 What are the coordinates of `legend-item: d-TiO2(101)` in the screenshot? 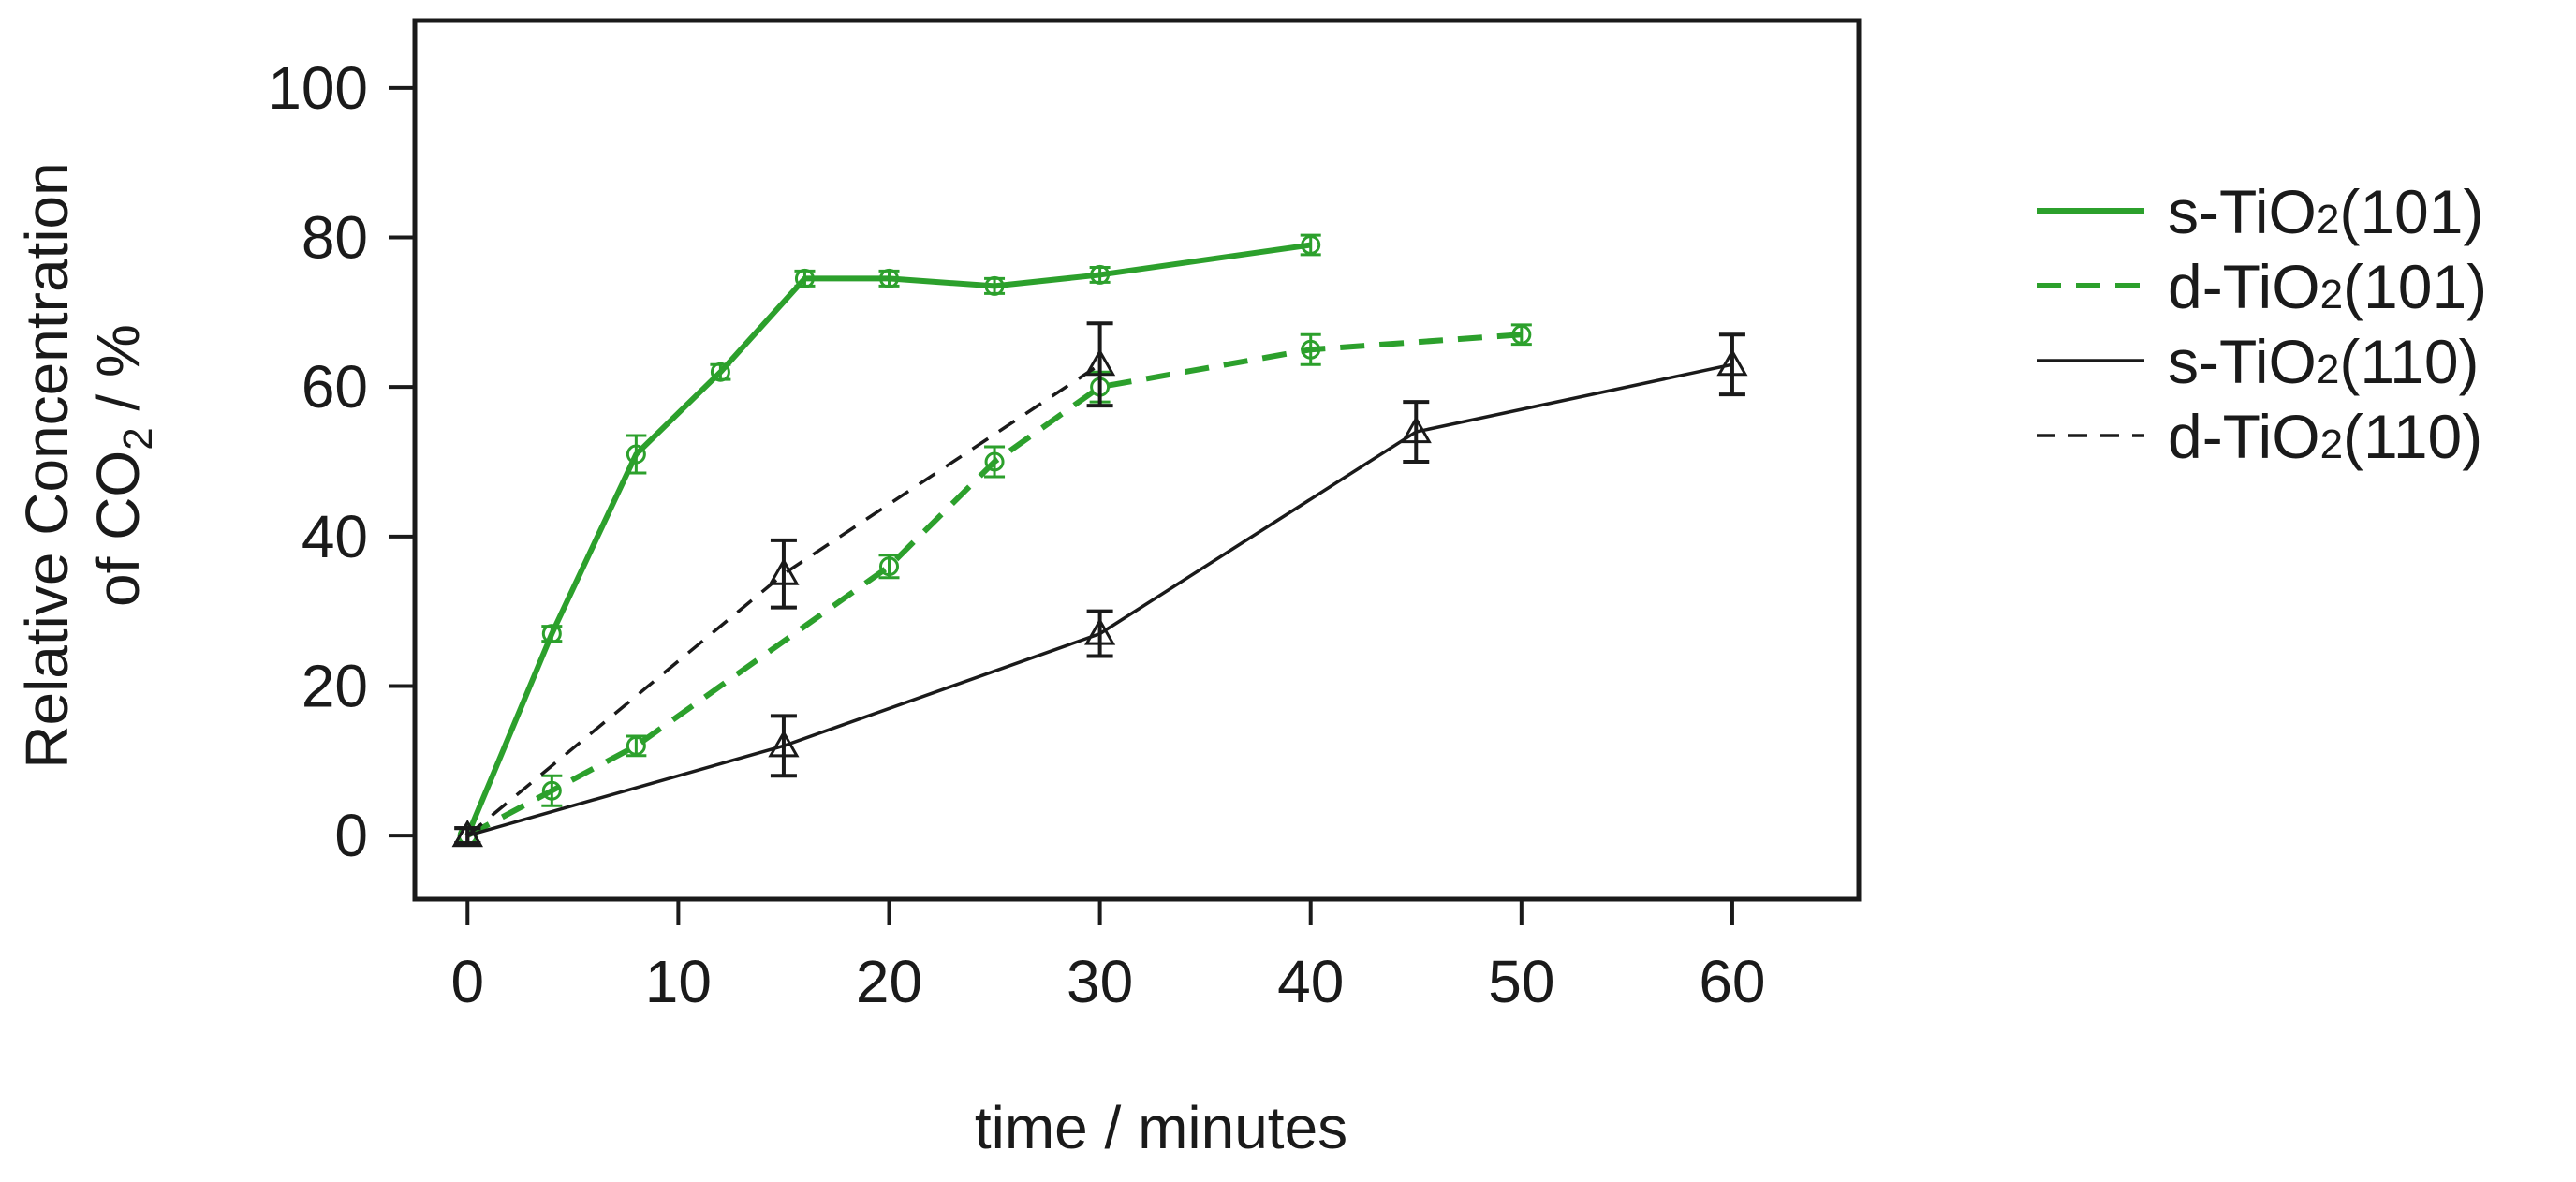 It's located at (2262, 286).